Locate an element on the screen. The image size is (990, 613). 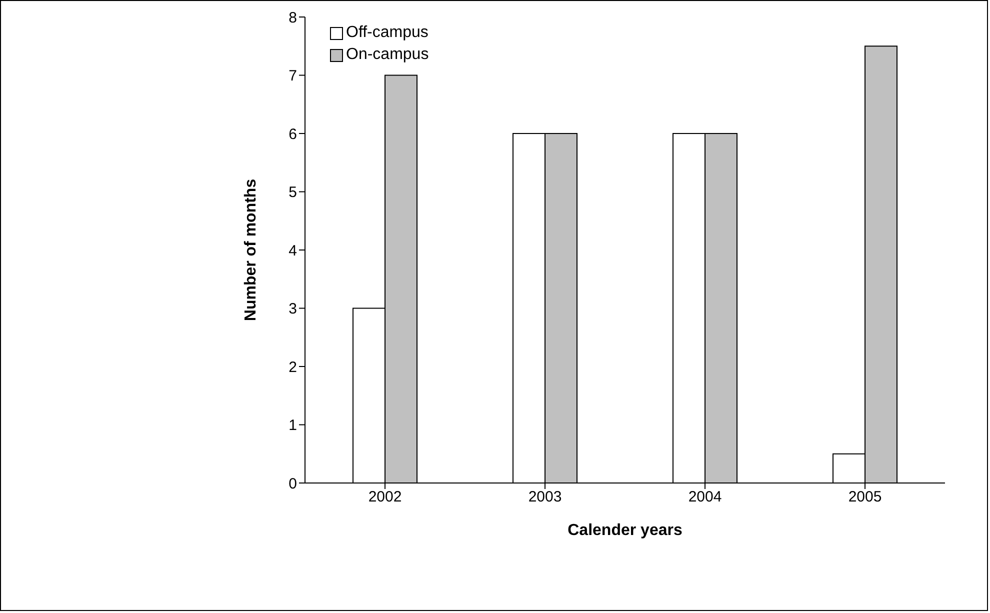
y-tick-label: 3 is located at coordinates (292, 309).